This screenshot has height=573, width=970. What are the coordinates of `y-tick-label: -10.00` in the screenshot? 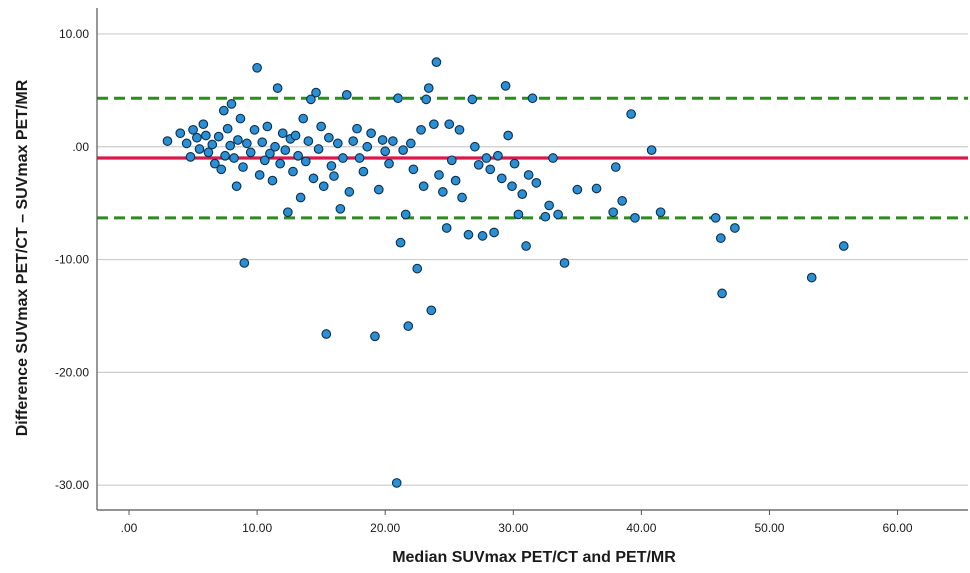 It's located at (72, 260).